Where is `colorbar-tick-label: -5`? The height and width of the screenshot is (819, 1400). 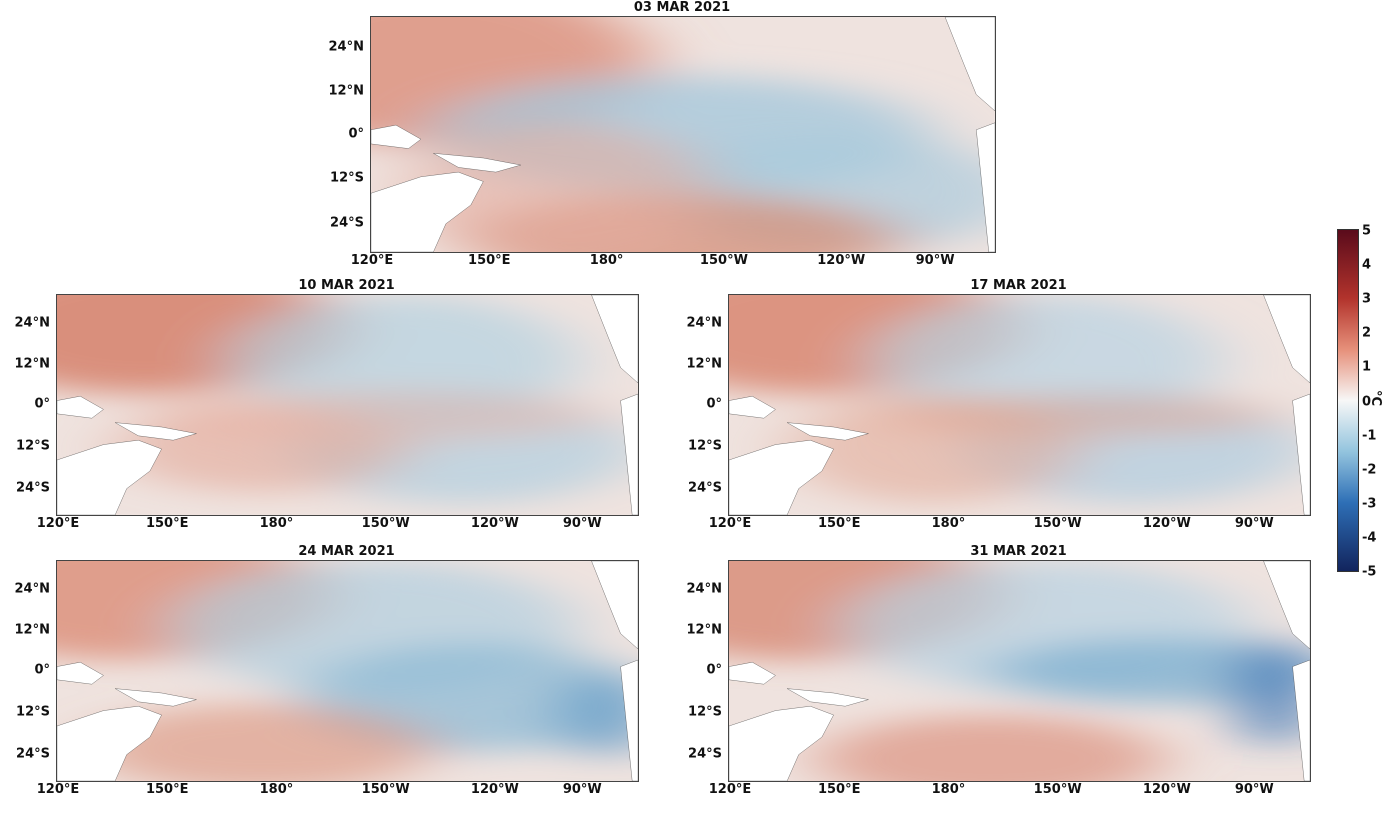
colorbar-tick-label: -5 is located at coordinates (1369, 572).